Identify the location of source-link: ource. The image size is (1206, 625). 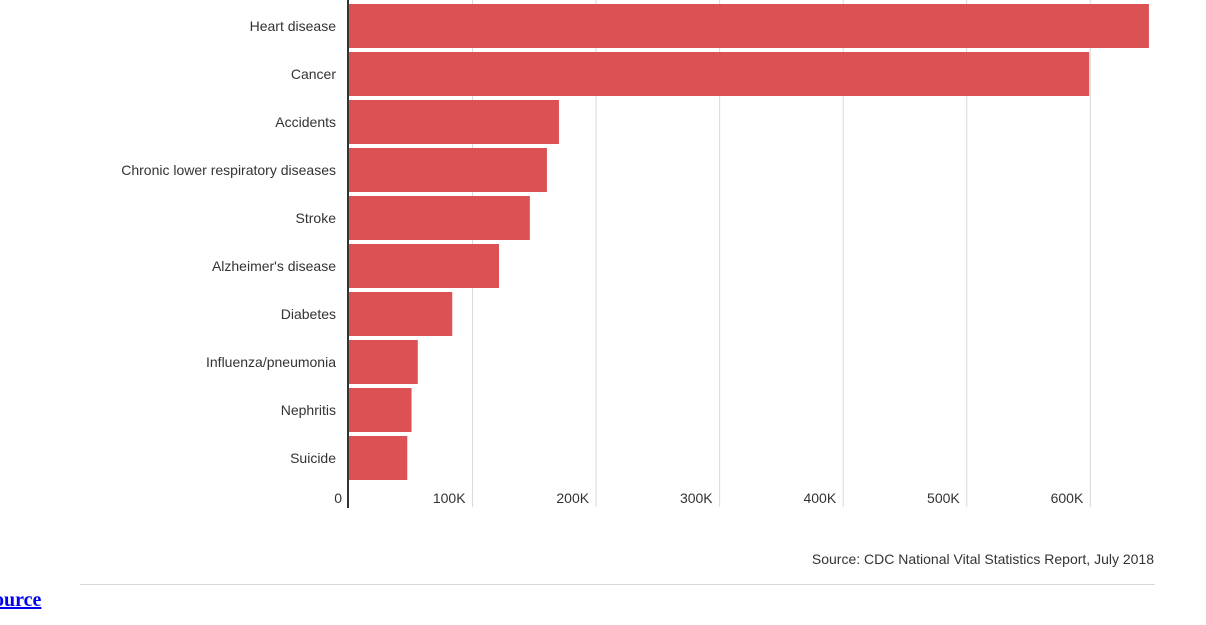
(21, 600).